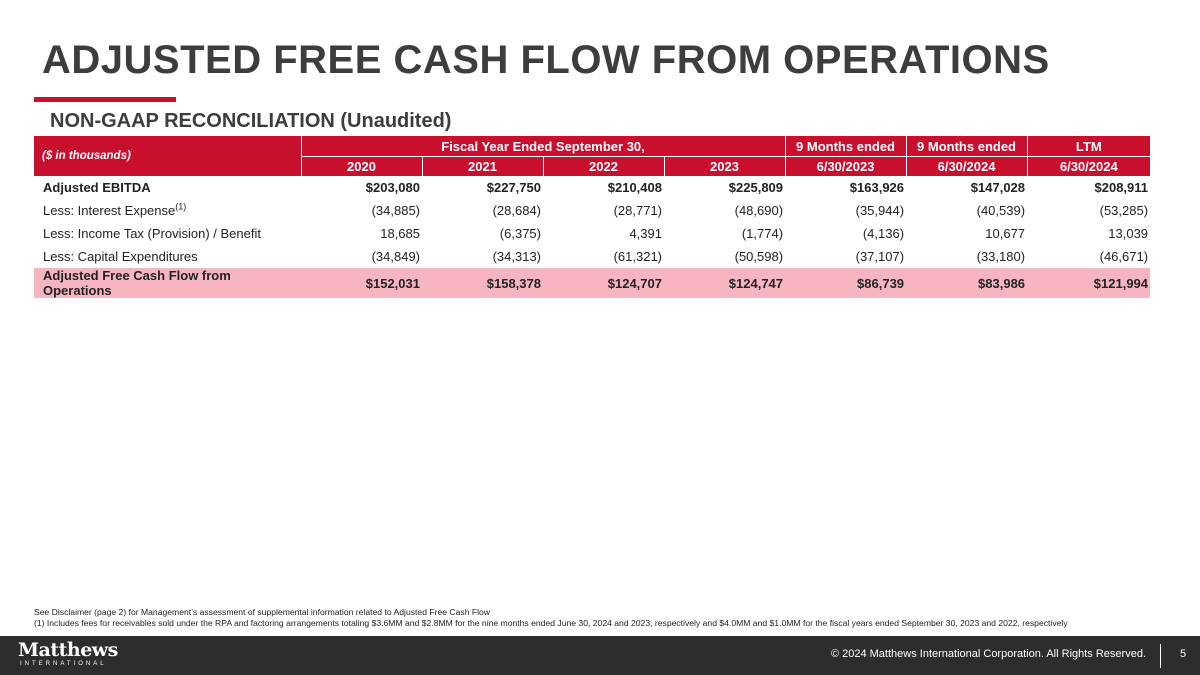 Image resolution: width=1200 pixels, height=675 pixels. I want to click on row-label: Less: Income Tax (Provision) / Benefit, so click(152, 233).